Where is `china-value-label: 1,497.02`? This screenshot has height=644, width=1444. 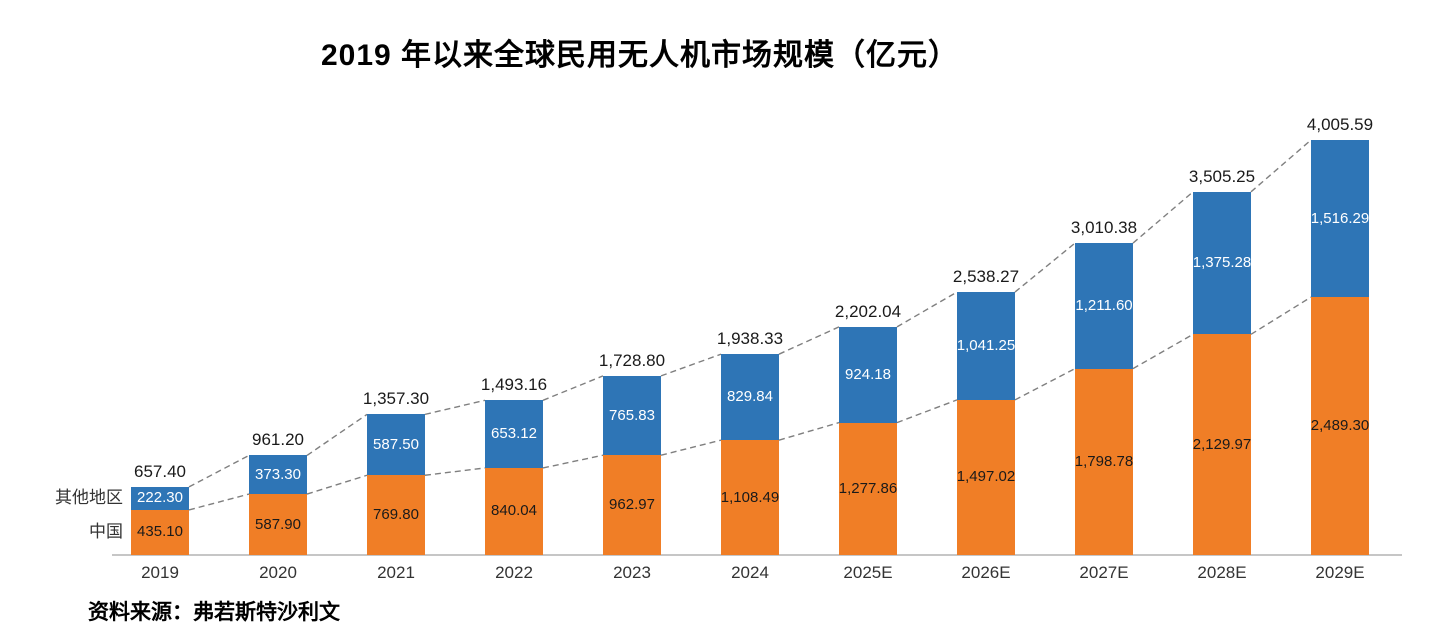 china-value-label: 1,497.02 is located at coordinates (986, 477).